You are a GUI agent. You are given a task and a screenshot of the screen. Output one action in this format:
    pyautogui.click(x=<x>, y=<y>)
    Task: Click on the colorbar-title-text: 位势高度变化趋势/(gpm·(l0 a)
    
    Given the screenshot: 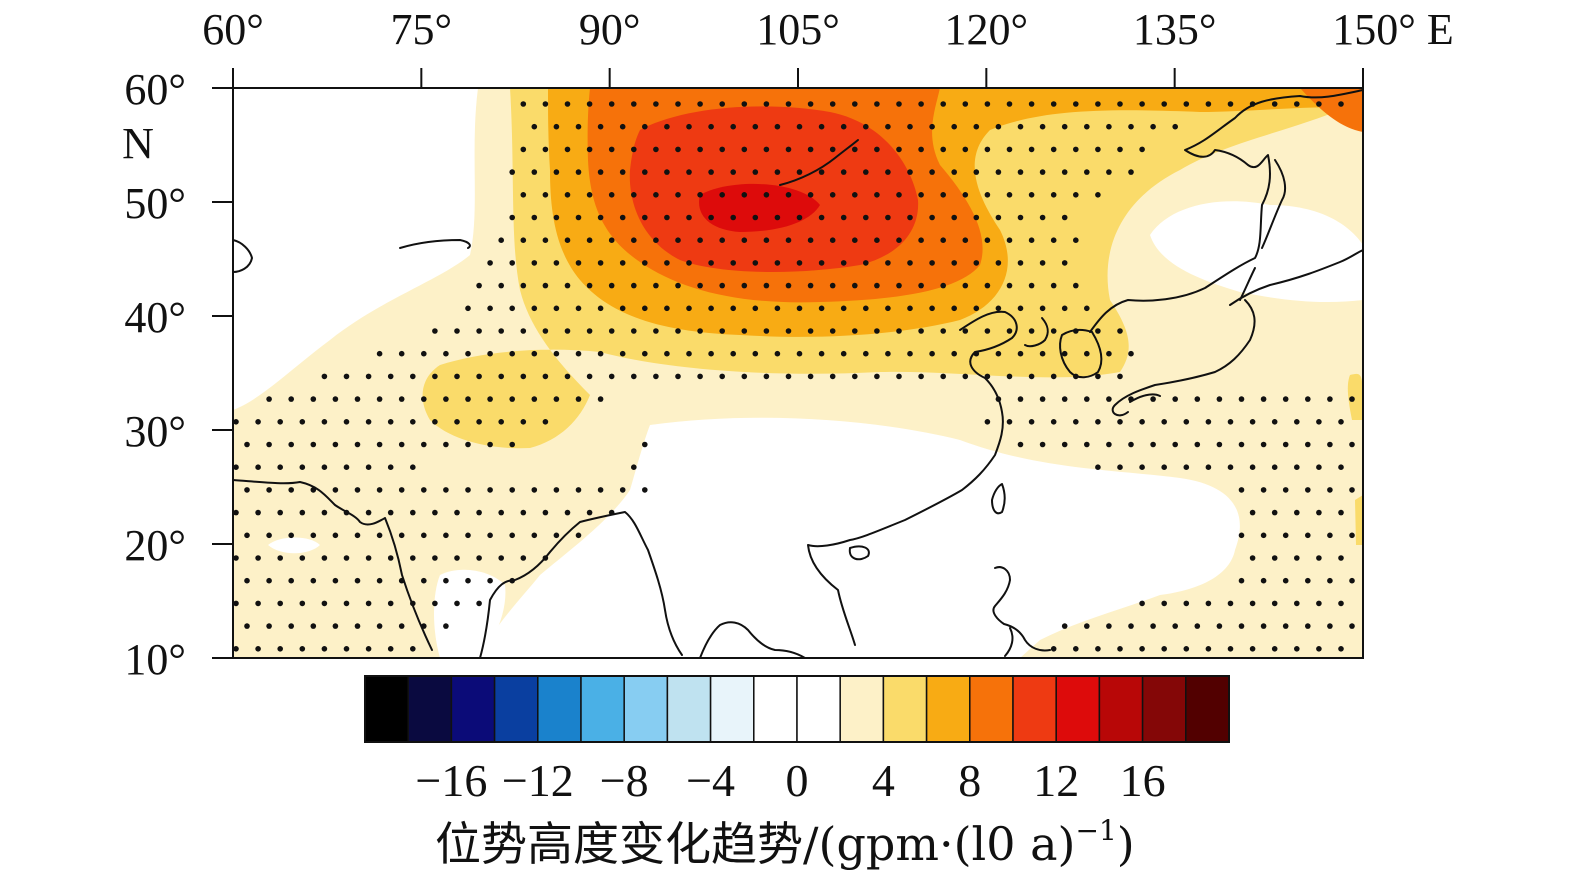 What is the action you would take?
    pyautogui.click(x=755, y=844)
    